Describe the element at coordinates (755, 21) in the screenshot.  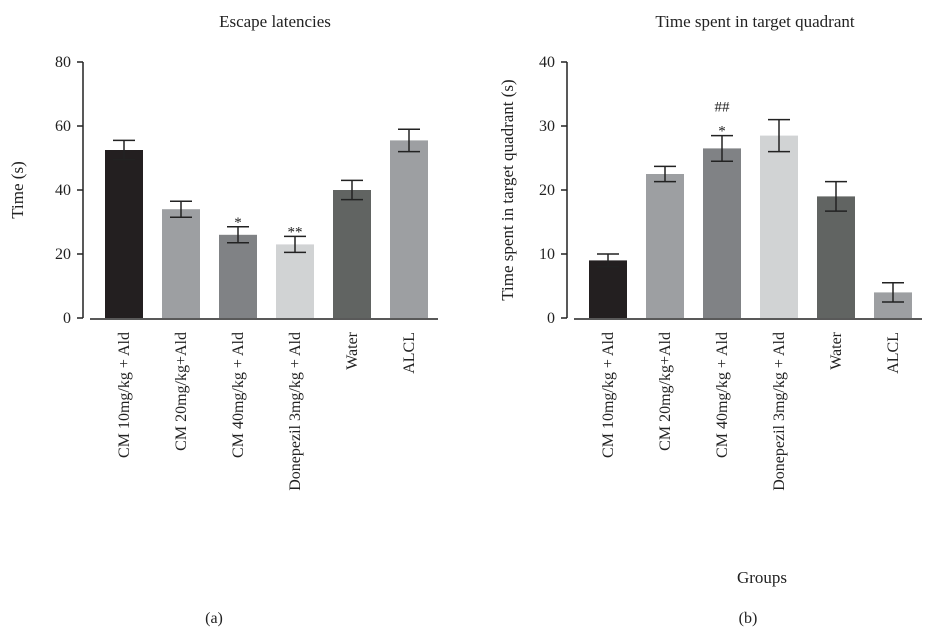
I see `chart-title: Time spent in target quadrant` at that location.